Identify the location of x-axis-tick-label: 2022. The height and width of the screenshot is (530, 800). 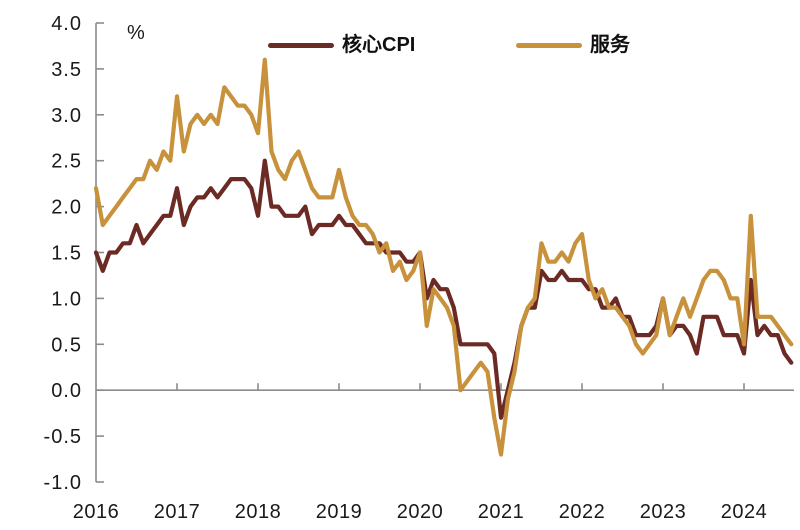
(582, 512).